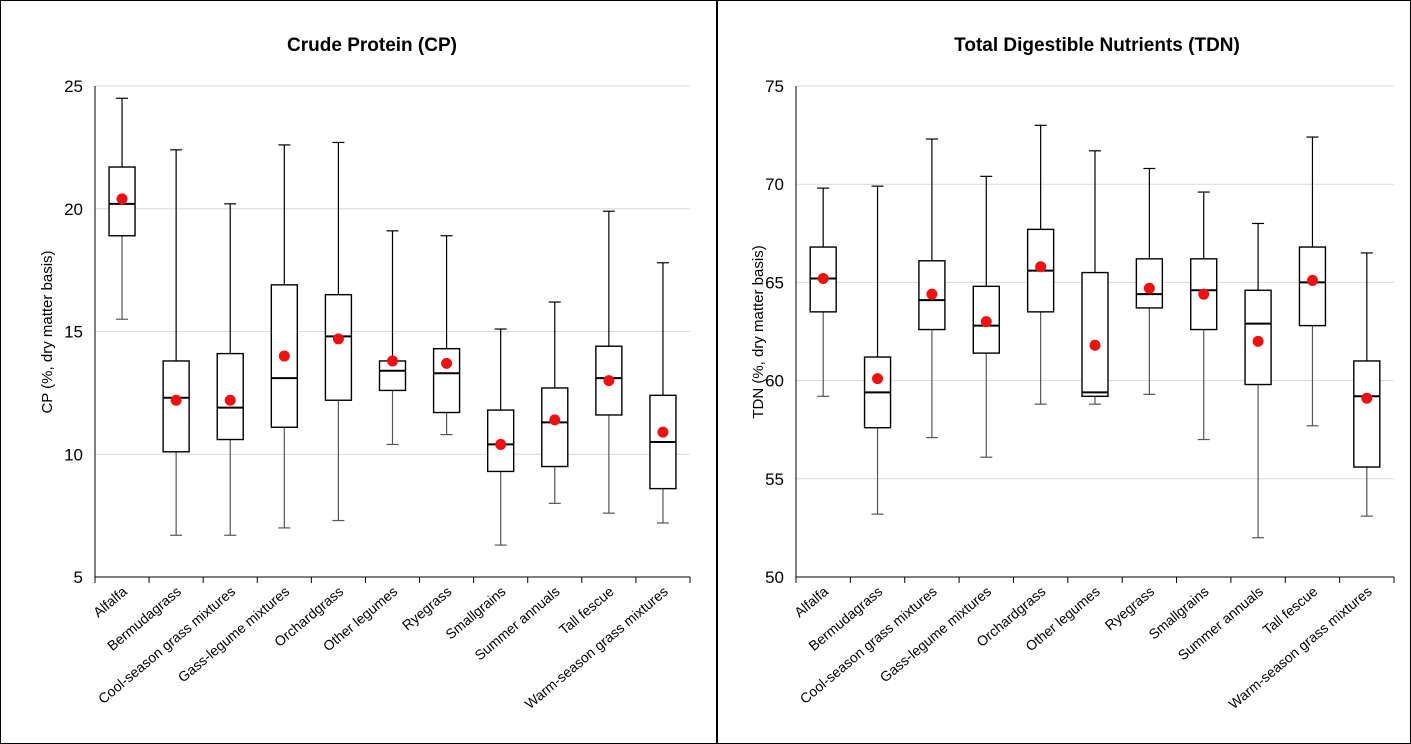 Image resolution: width=1411 pixels, height=744 pixels. I want to click on chart-title: Total Digestible Nutrients (TDN), so click(1097, 45).